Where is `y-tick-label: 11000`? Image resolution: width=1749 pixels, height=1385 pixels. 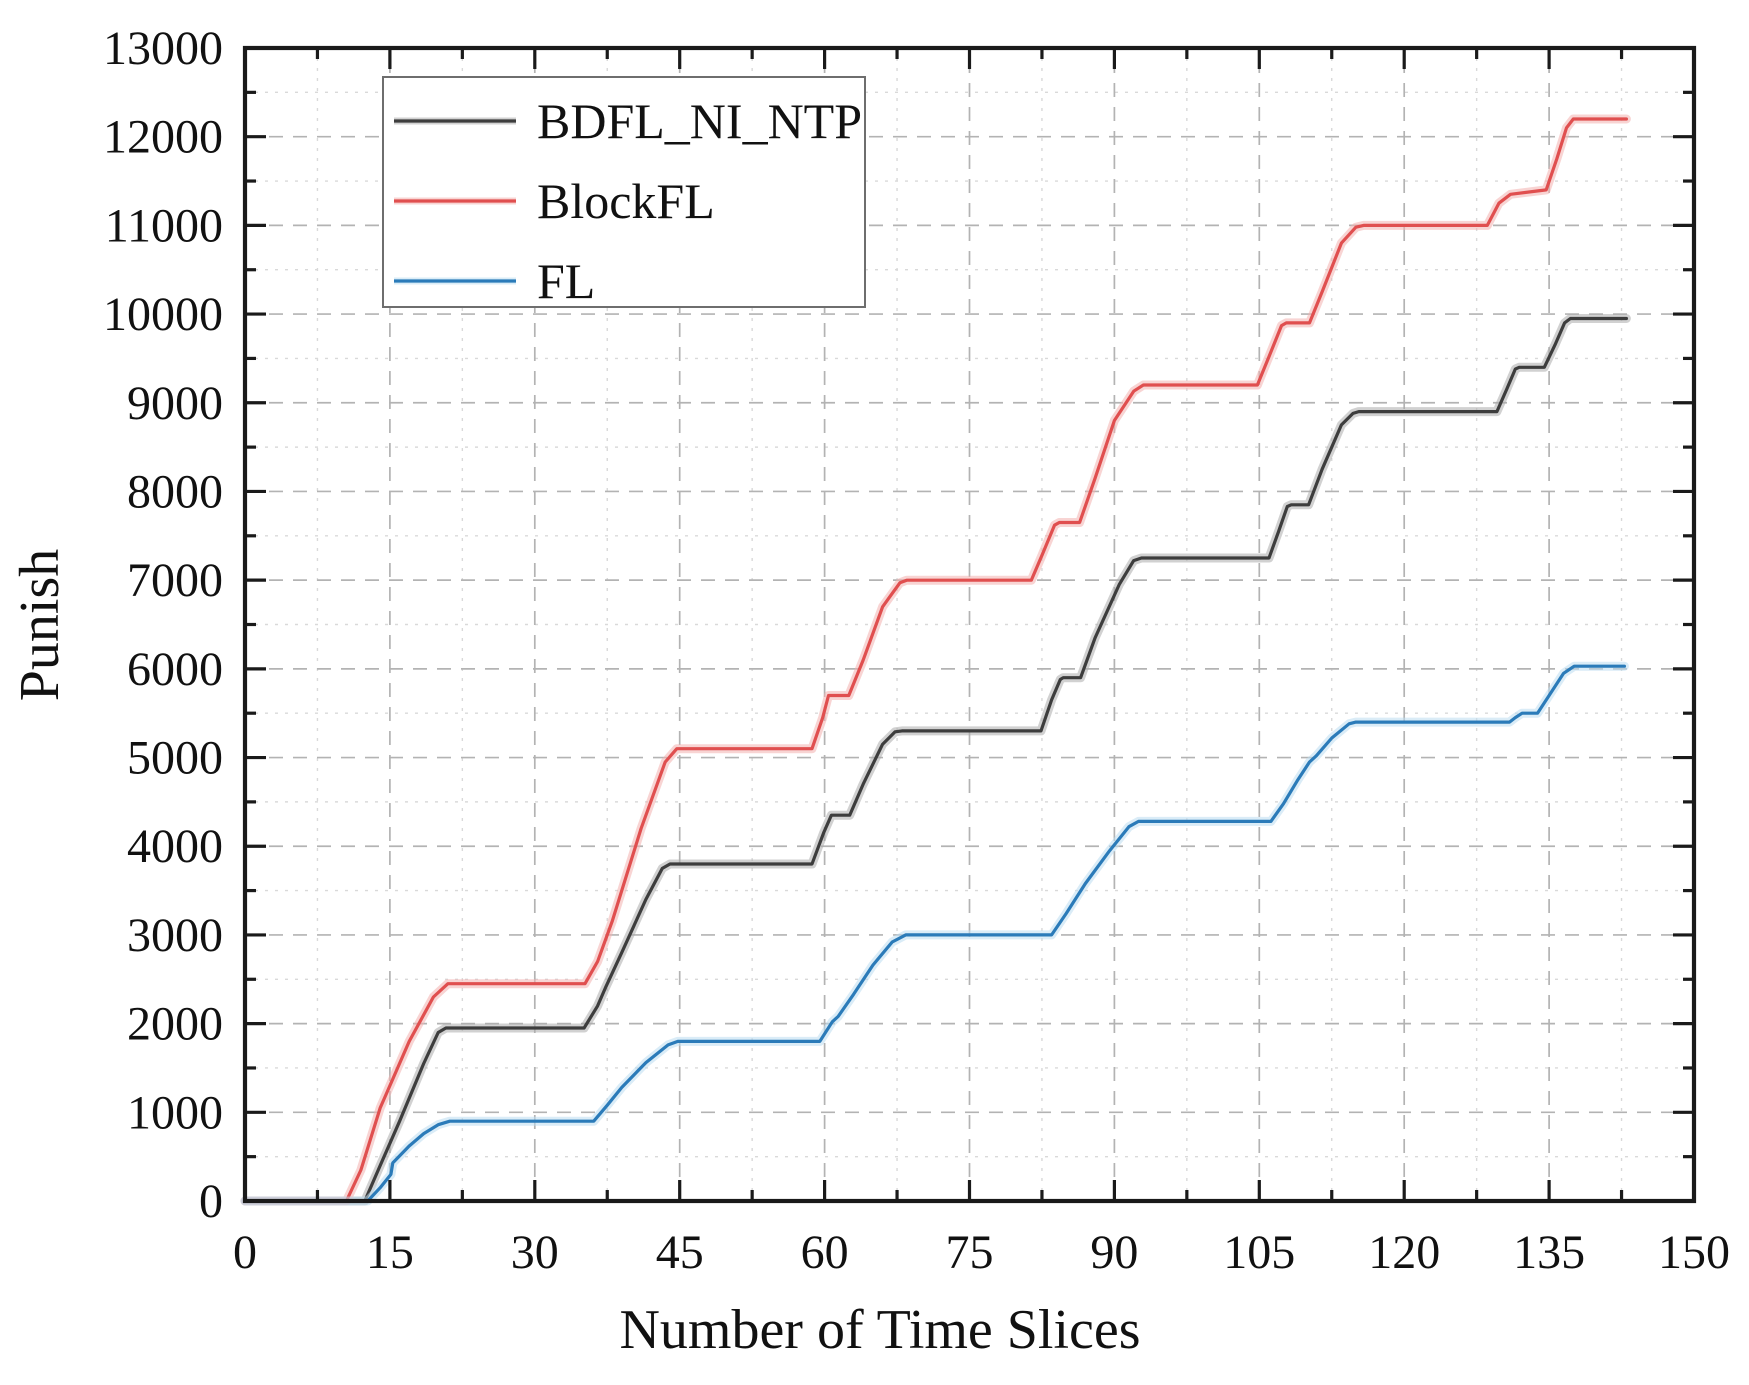
y-tick-label: 11000 is located at coordinates (164, 225).